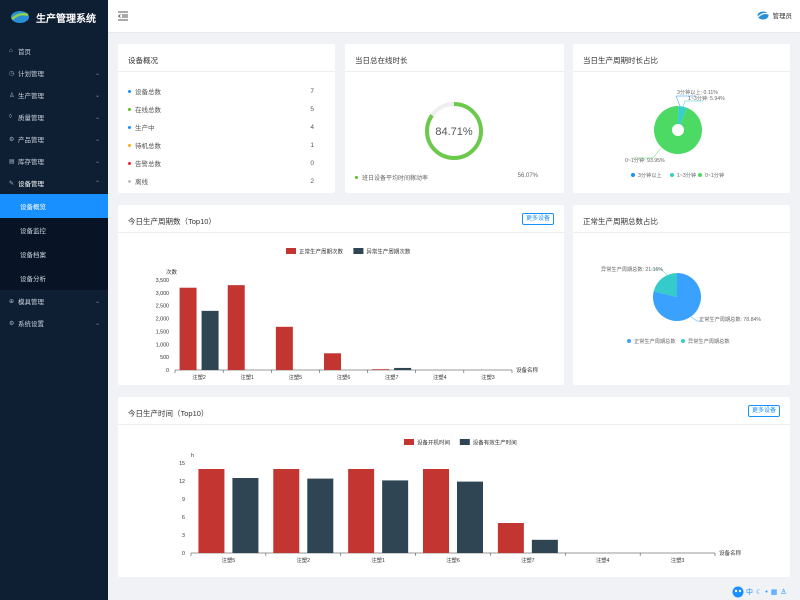 This screenshot has height=600, width=800. What do you see at coordinates (162, 320) in the screenshot?
I see `y-tick-label: 2,000` at bounding box center [162, 320].